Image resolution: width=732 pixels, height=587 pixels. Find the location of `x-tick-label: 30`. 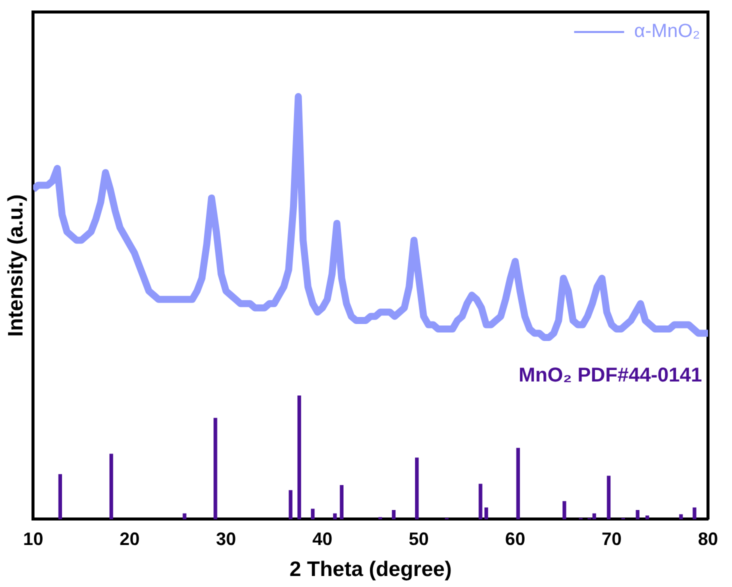

x-tick-label: 30 is located at coordinates (226, 538).